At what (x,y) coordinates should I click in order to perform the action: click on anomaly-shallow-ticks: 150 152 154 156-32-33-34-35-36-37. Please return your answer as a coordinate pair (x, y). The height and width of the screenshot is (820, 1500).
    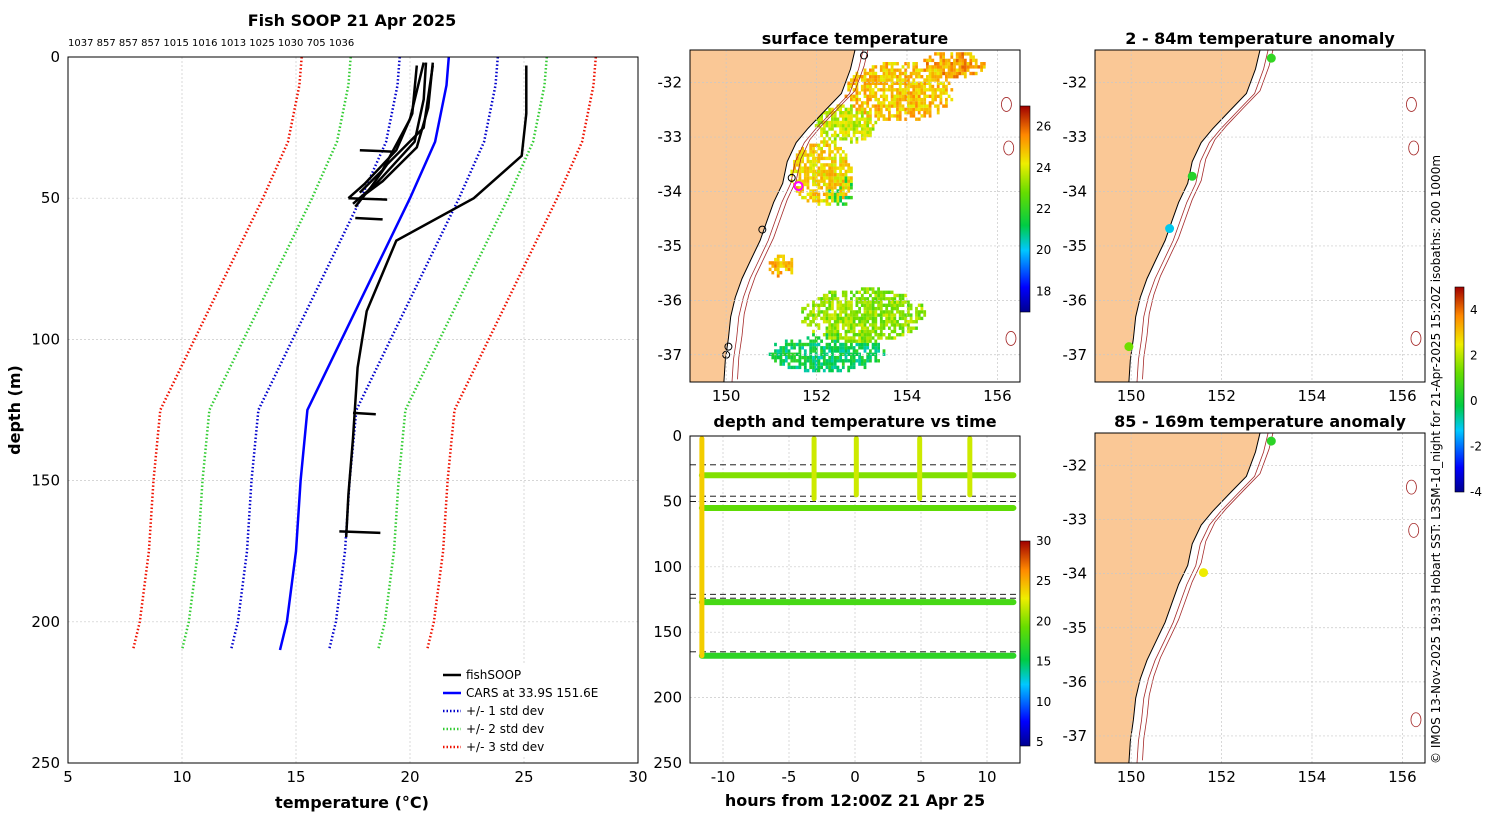
    Looking at the image, I should click on (1240, 239).